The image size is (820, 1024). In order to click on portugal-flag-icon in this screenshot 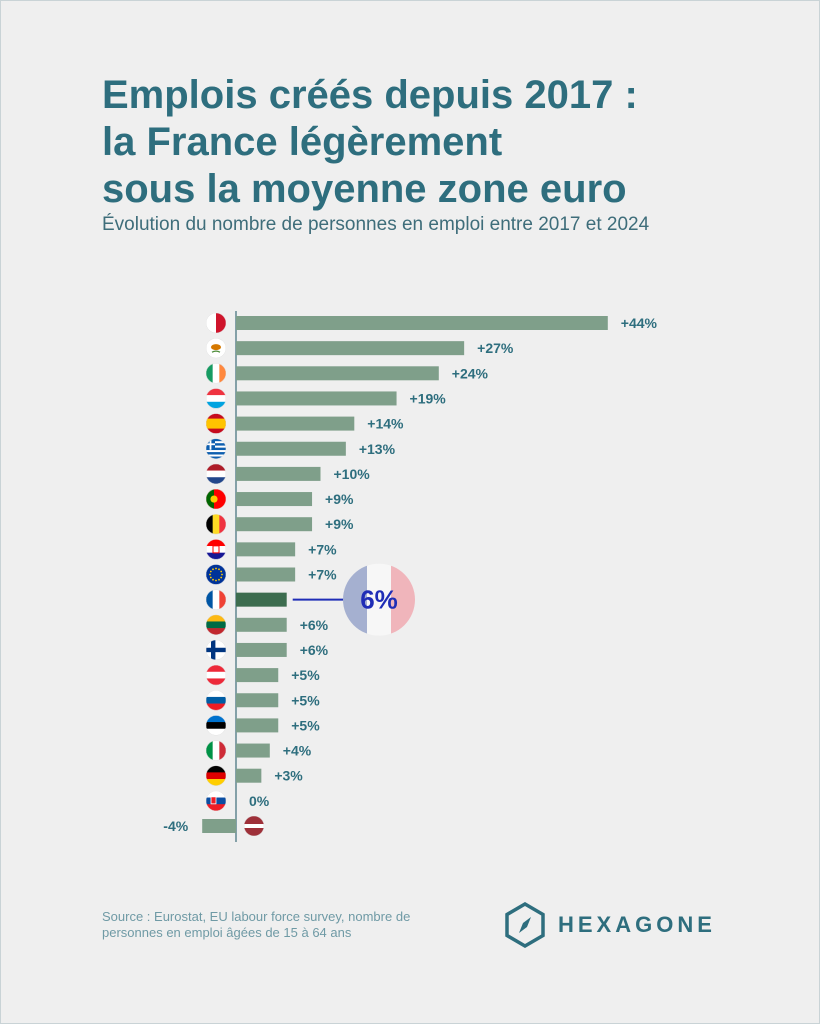, I will do `click(216, 499)`.